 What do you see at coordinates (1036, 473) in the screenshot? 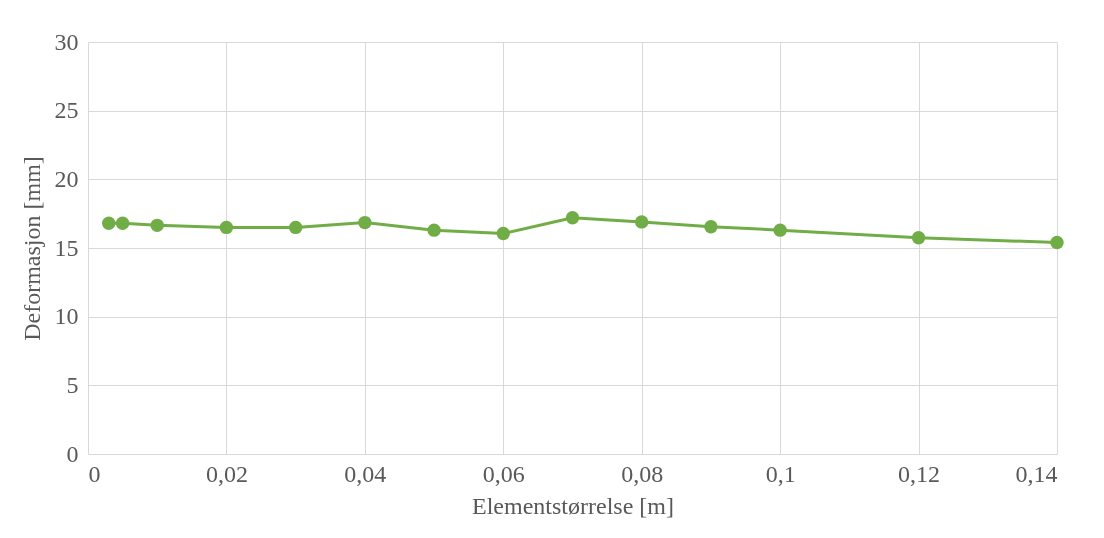
I see `x-tick-label: 0,14` at bounding box center [1036, 473].